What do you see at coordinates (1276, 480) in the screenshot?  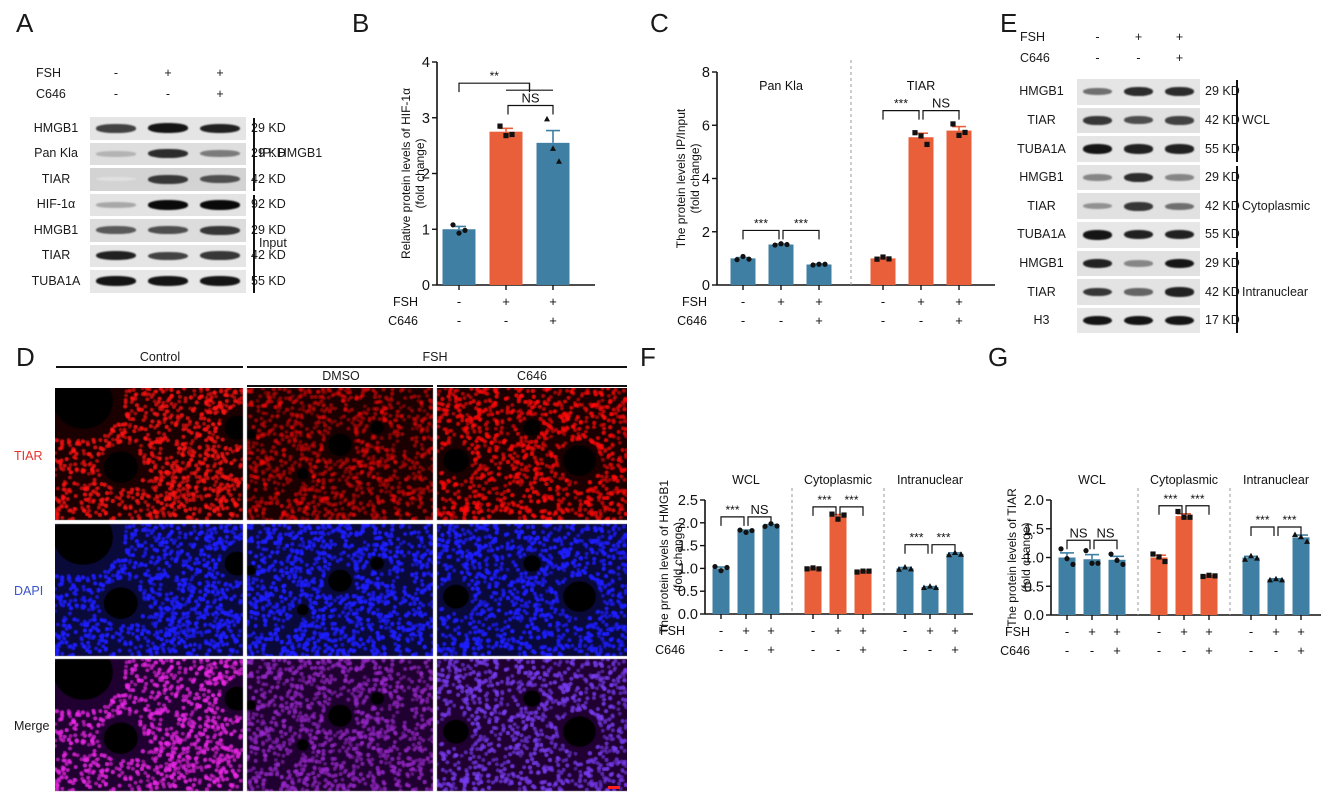 I see `group-title: Intranuclear` at bounding box center [1276, 480].